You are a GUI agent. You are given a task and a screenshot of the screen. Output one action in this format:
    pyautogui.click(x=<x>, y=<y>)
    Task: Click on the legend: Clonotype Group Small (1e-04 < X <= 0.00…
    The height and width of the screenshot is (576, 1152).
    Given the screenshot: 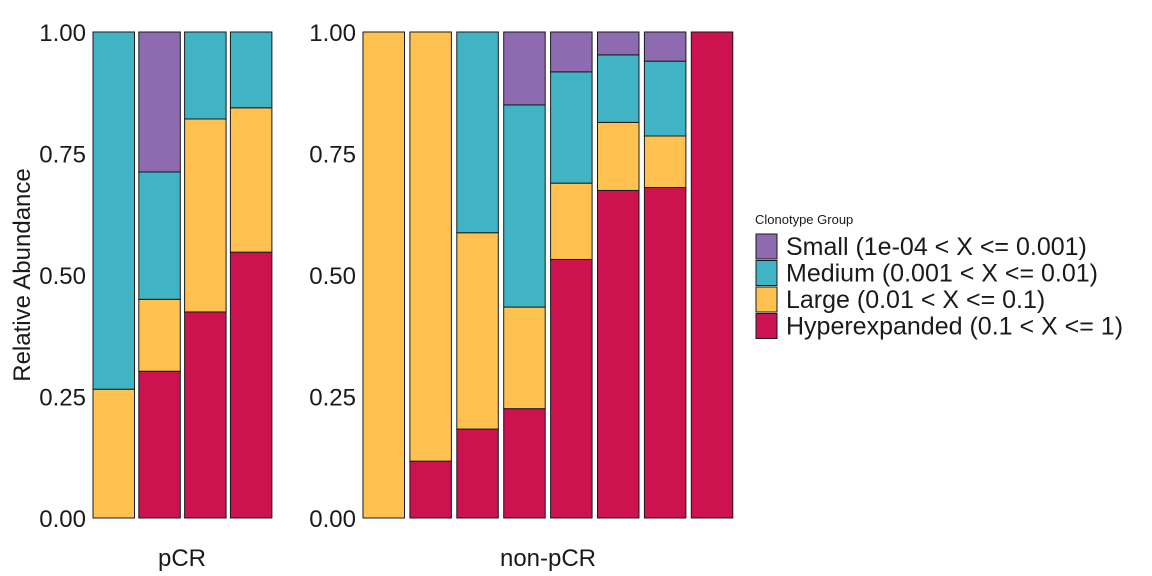 What is the action you would take?
    pyautogui.click(x=939, y=276)
    